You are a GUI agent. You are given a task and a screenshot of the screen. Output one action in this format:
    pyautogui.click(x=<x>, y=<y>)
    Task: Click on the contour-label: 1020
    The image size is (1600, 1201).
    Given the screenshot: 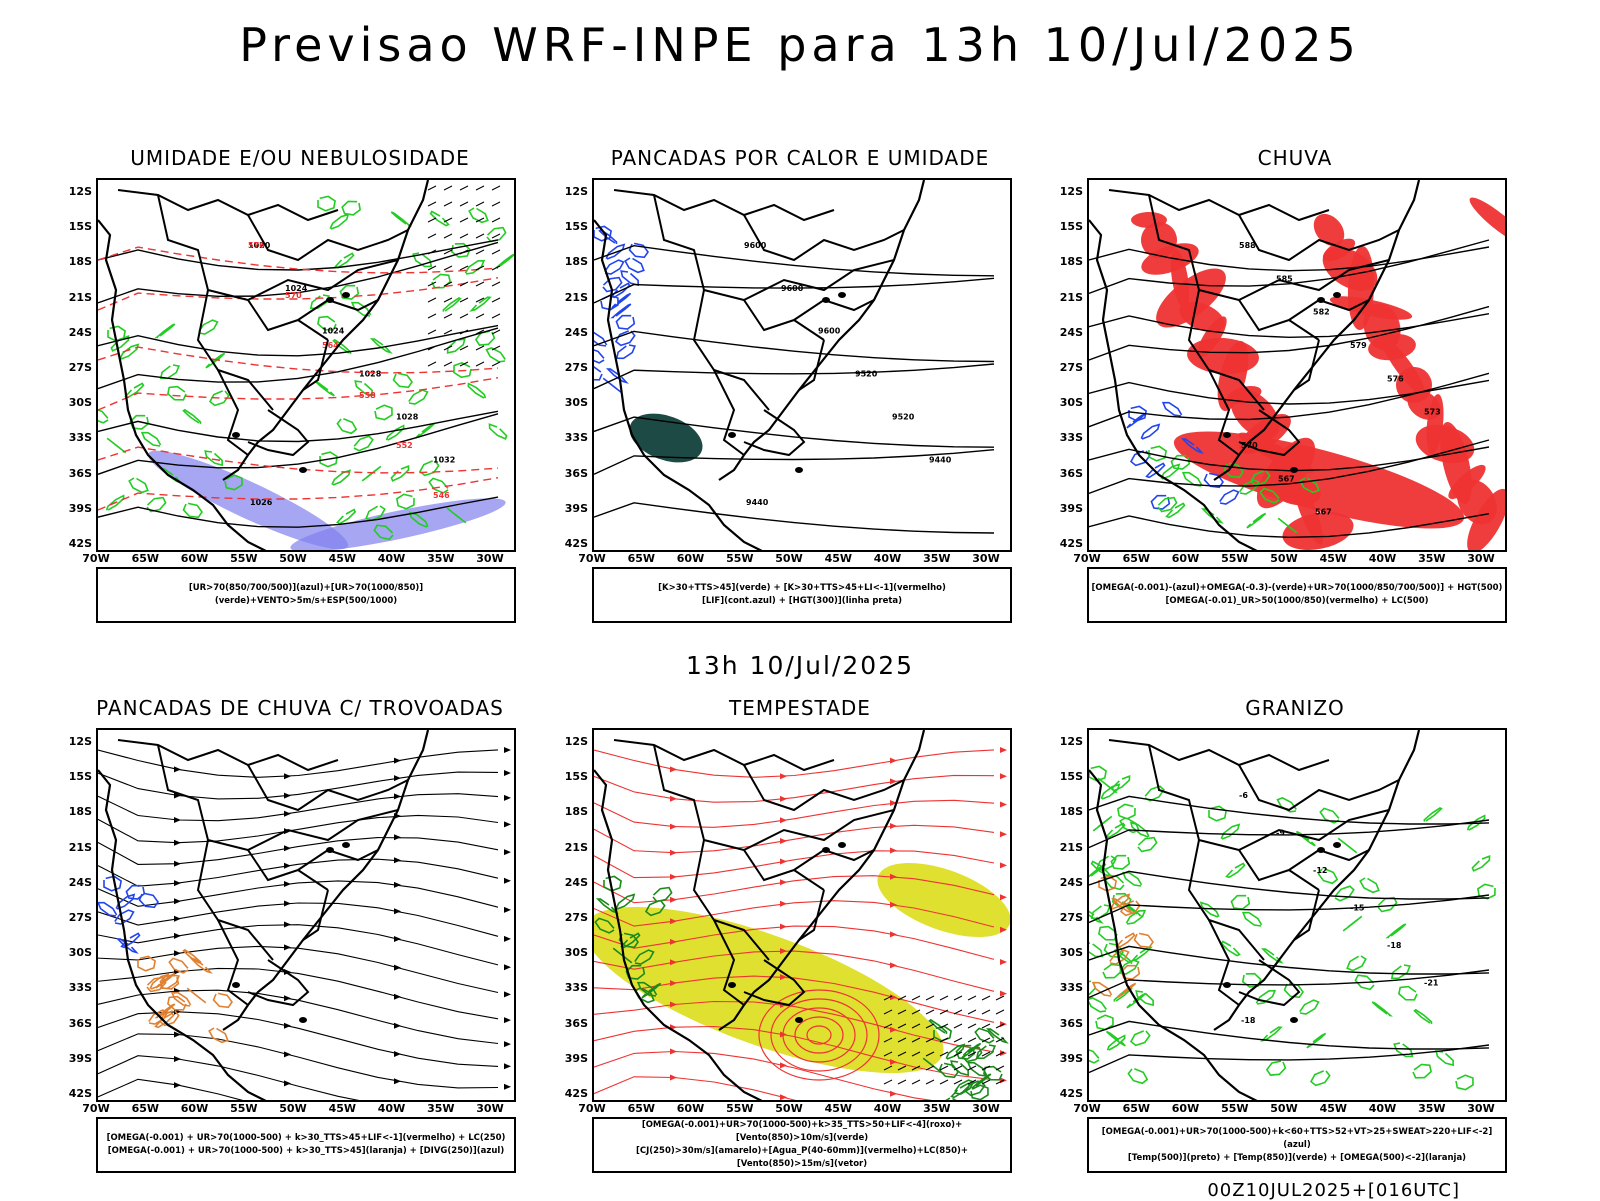 What is the action you would take?
    pyautogui.click(x=259, y=245)
    